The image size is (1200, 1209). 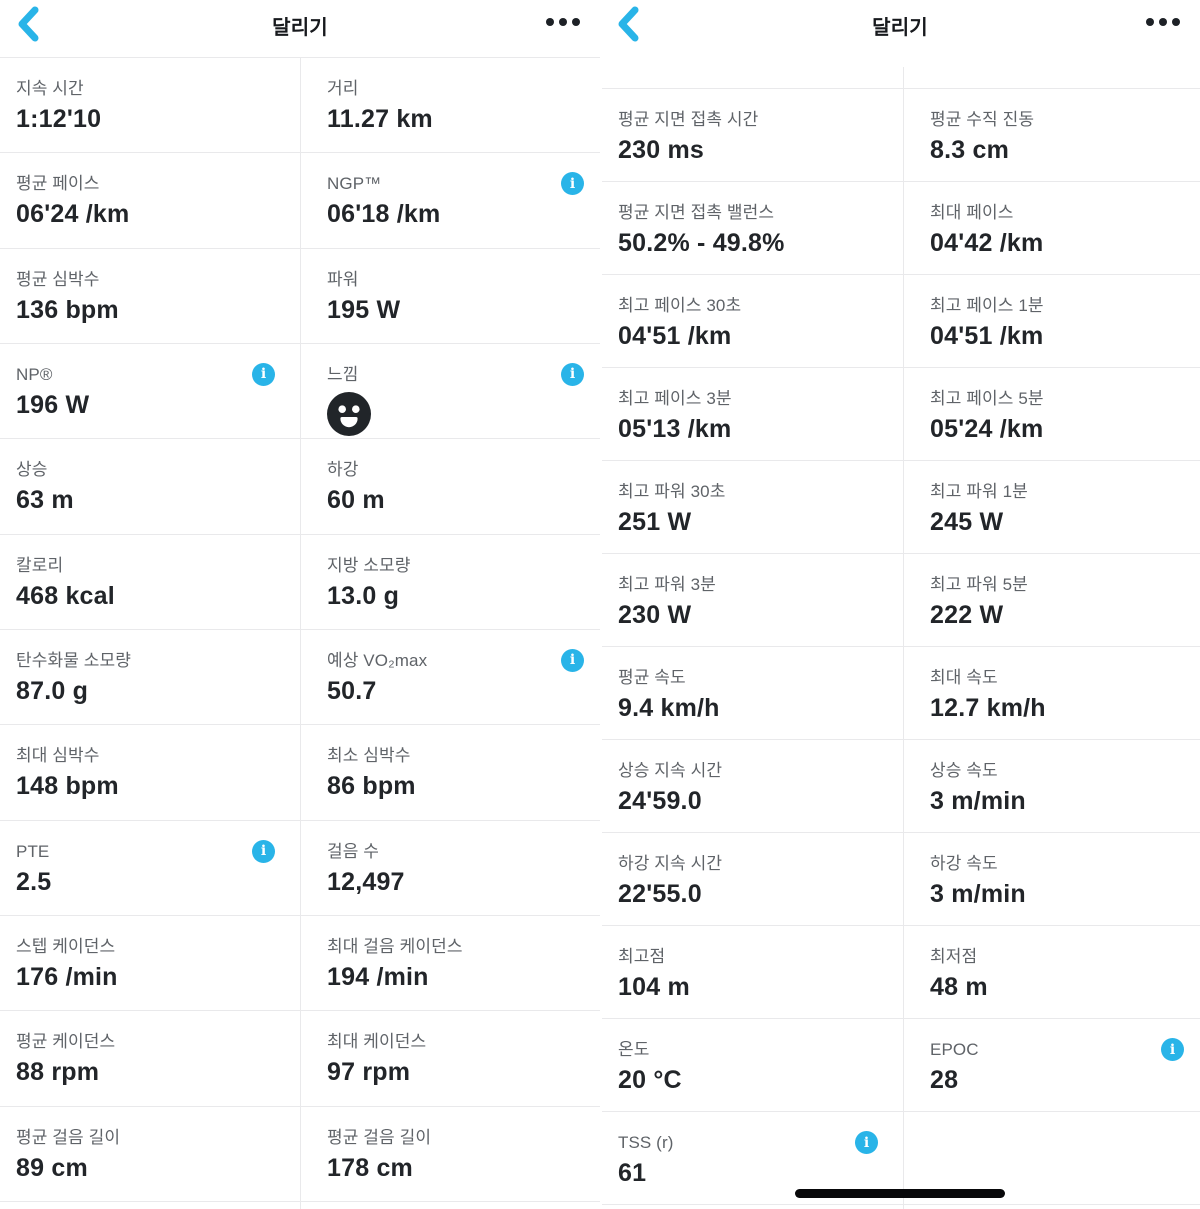 What do you see at coordinates (752, 228) in the screenshot?
I see `stat-cell: 평균 지면 접촉 밸런스 50.2% - 49.8%` at bounding box center [752, 228].